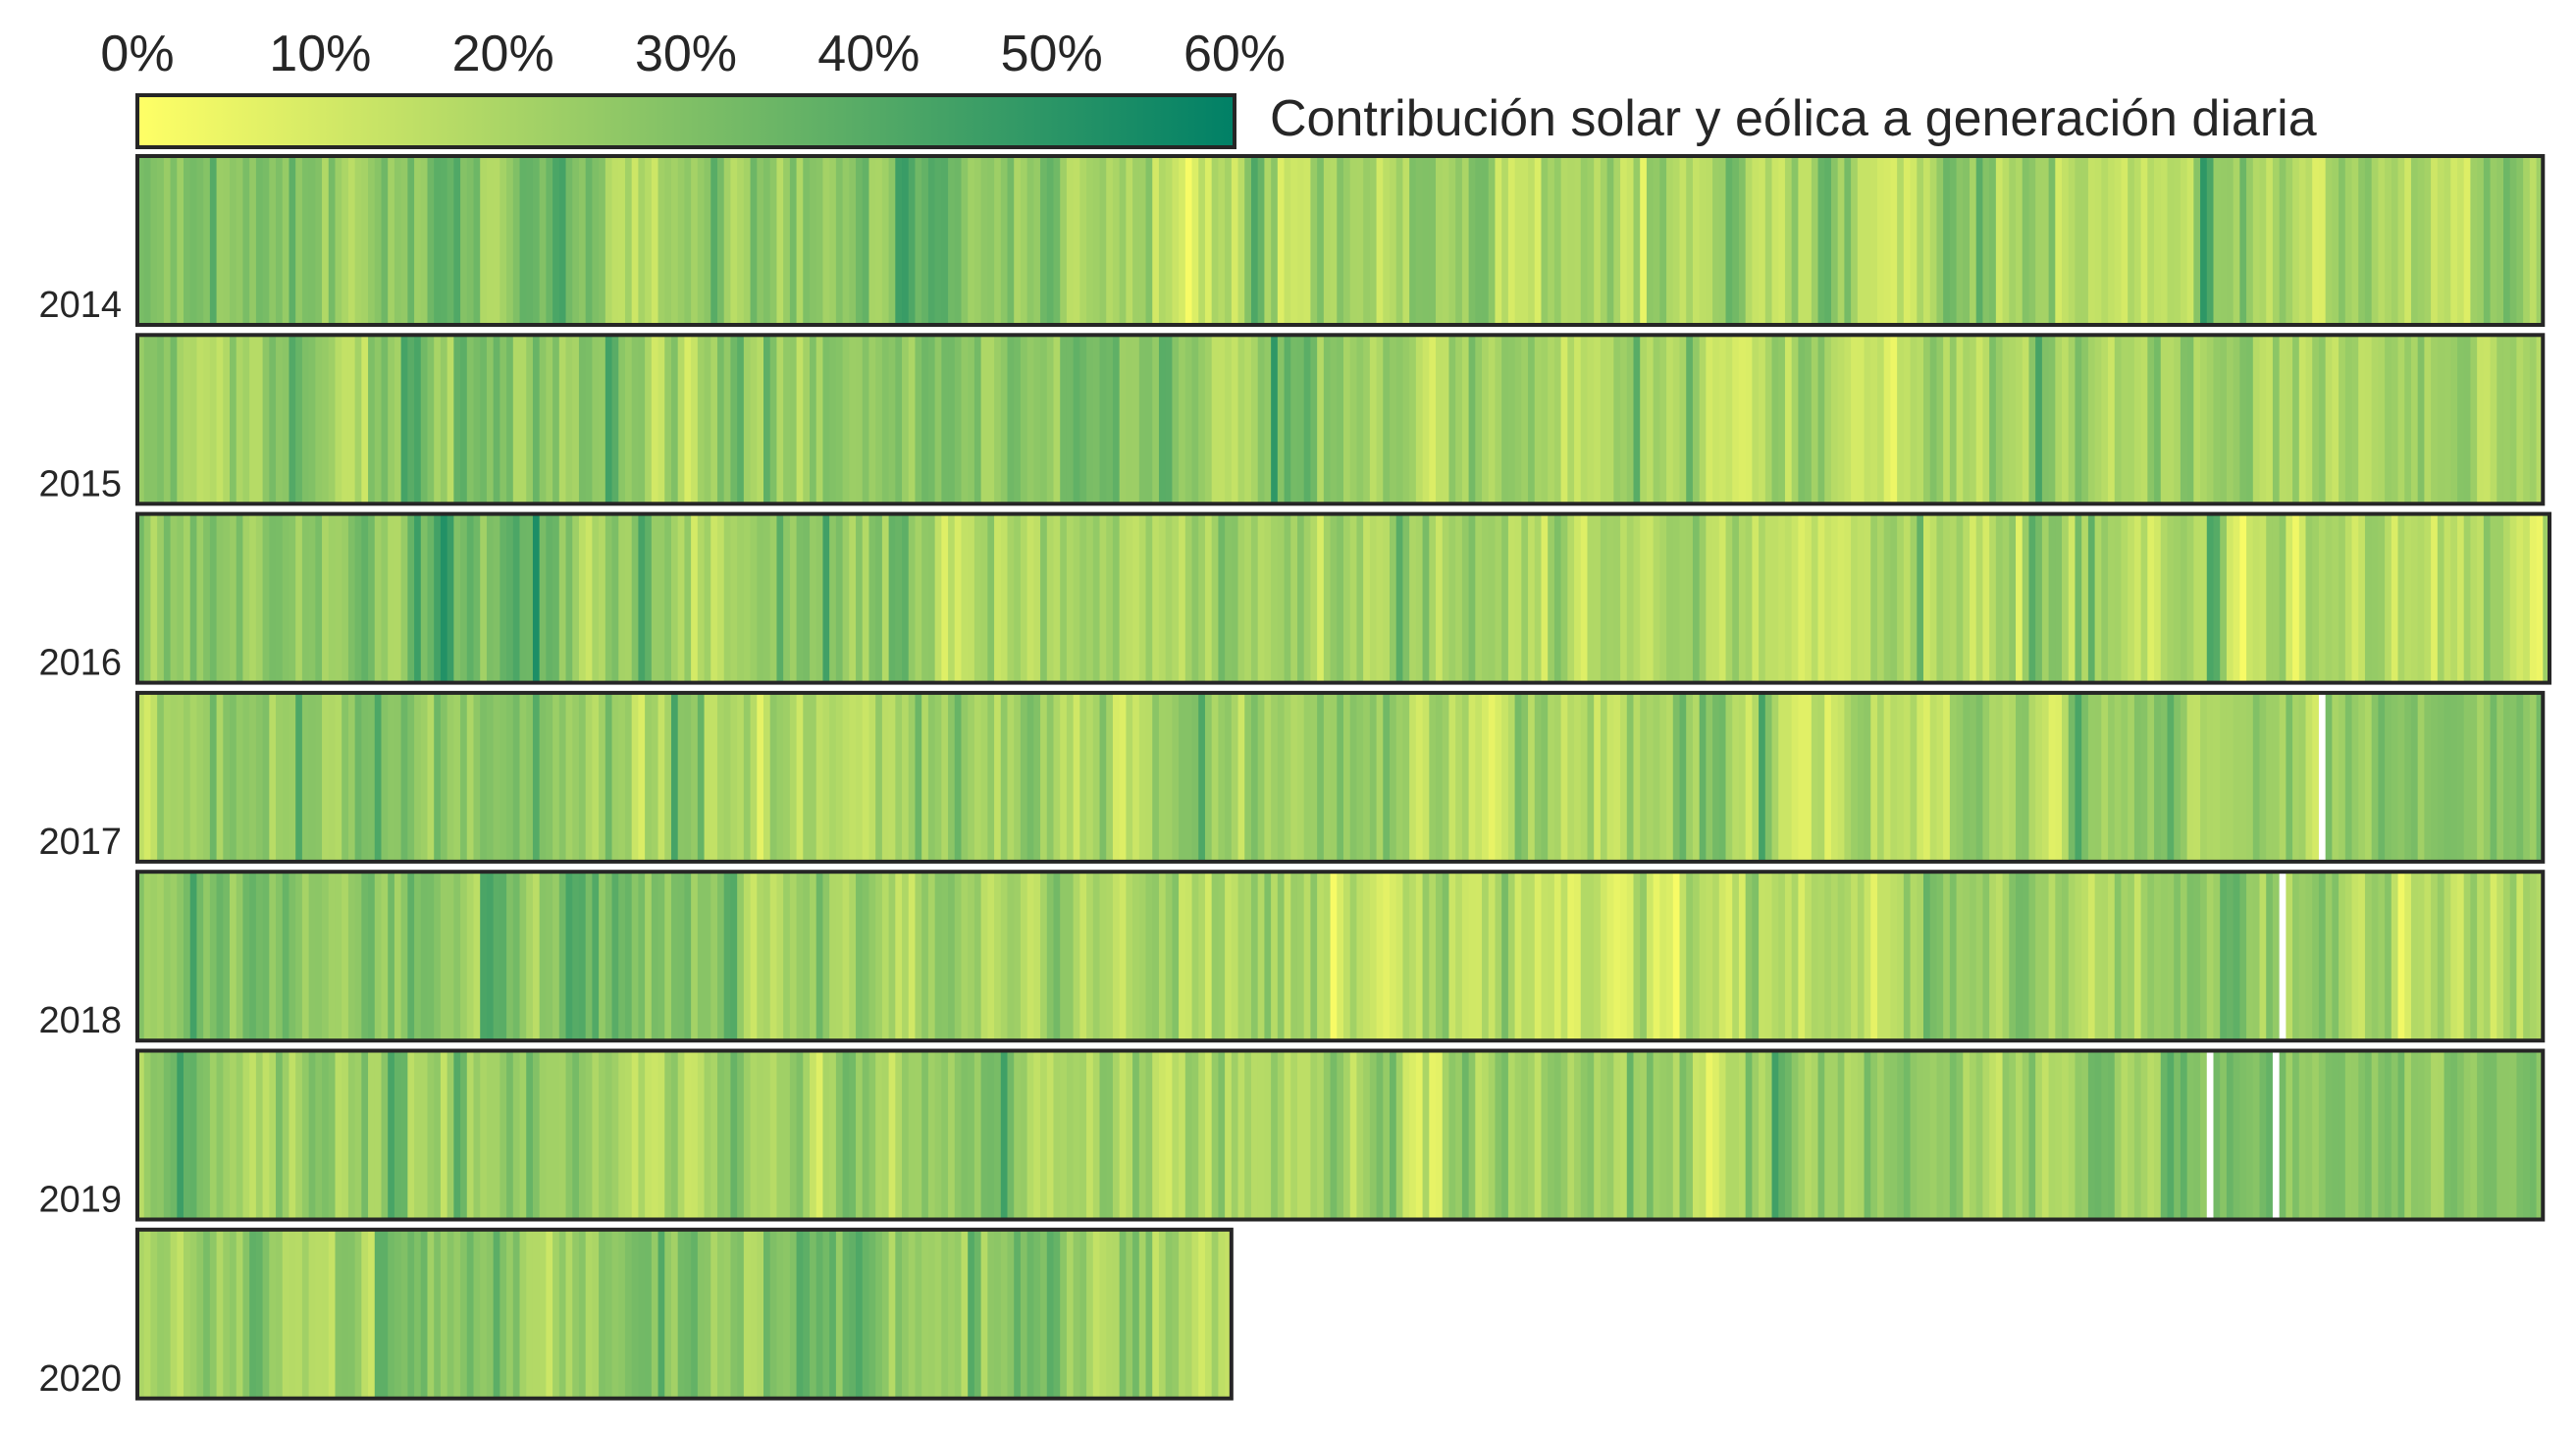  I want to click on colorbar-tick-label: 0%, so click(137, 54).